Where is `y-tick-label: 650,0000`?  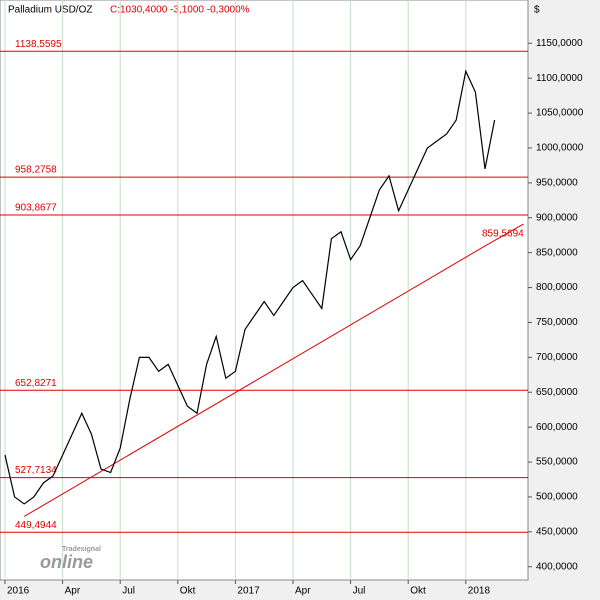
y-tick-label: 650,0000 is located at coordinates (557, 392).